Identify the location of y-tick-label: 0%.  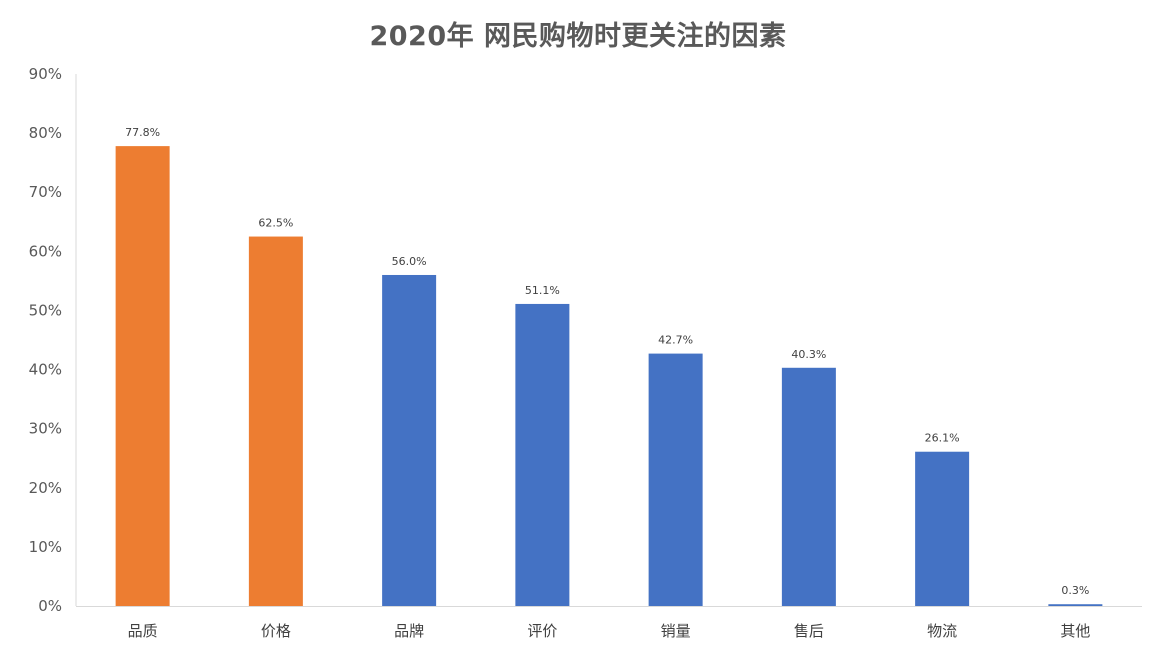
(50, 606).